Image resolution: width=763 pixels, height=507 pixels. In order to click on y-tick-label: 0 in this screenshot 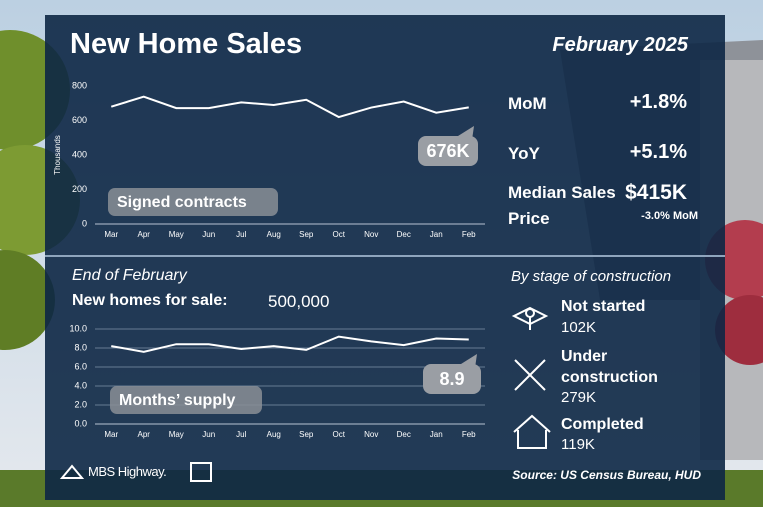, I will do `click(84, 223)`.